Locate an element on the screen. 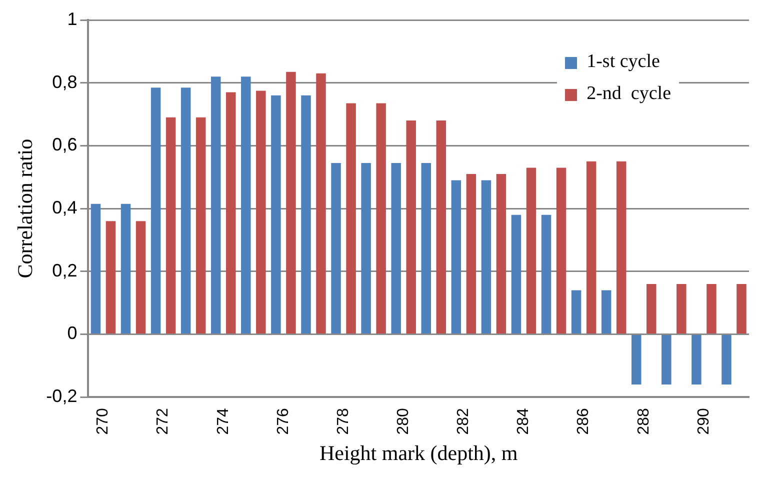 Image resolution: width=764 pixels, height=481 pixels. x-tick-label: 278 is located at coordinates (343, 421).